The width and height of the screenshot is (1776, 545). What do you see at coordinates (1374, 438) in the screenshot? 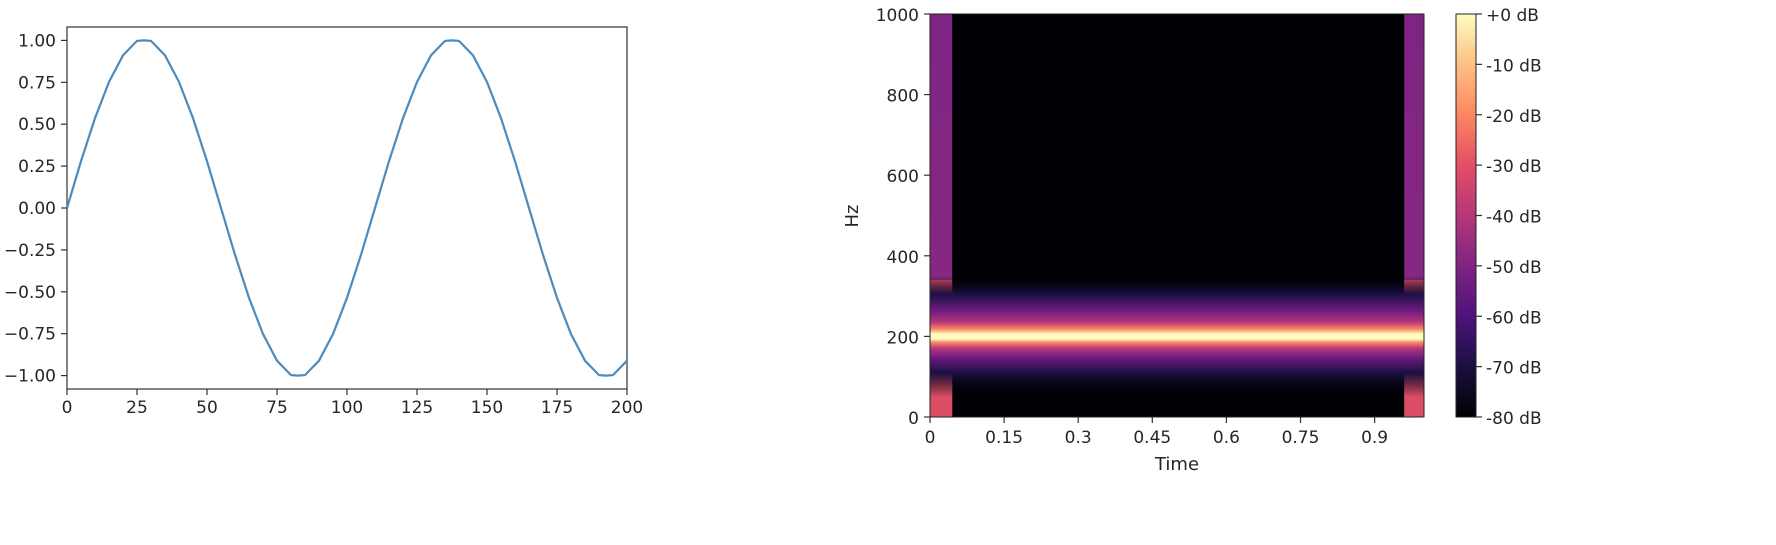
I see `spectrogram-x-tick-label: 0.9` at bounding box center [1374, 438].